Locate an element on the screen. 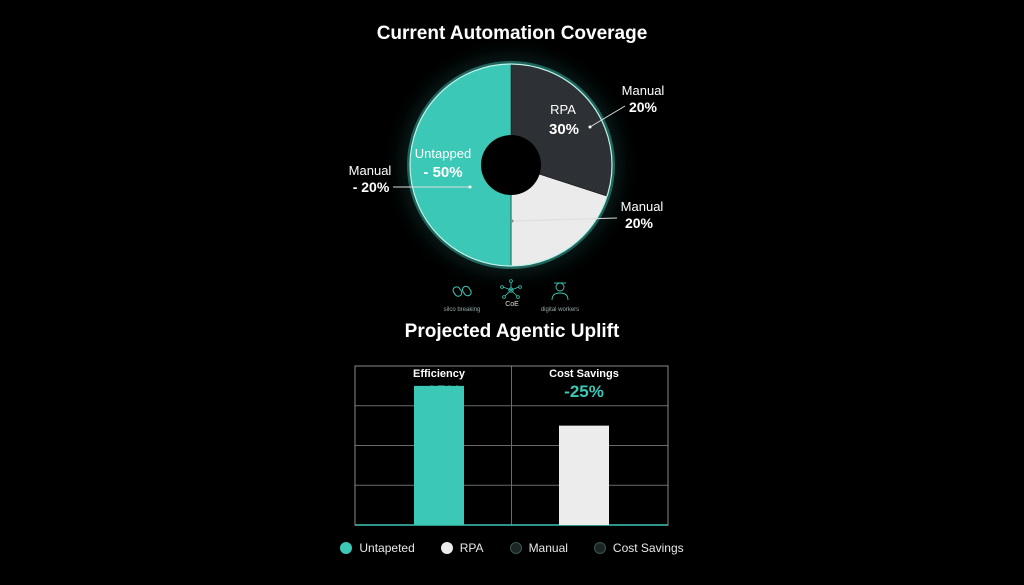 The height and width of the screenshot is (585, 1024). legend-label-manual: Manual is located at coordinates (548, 548).